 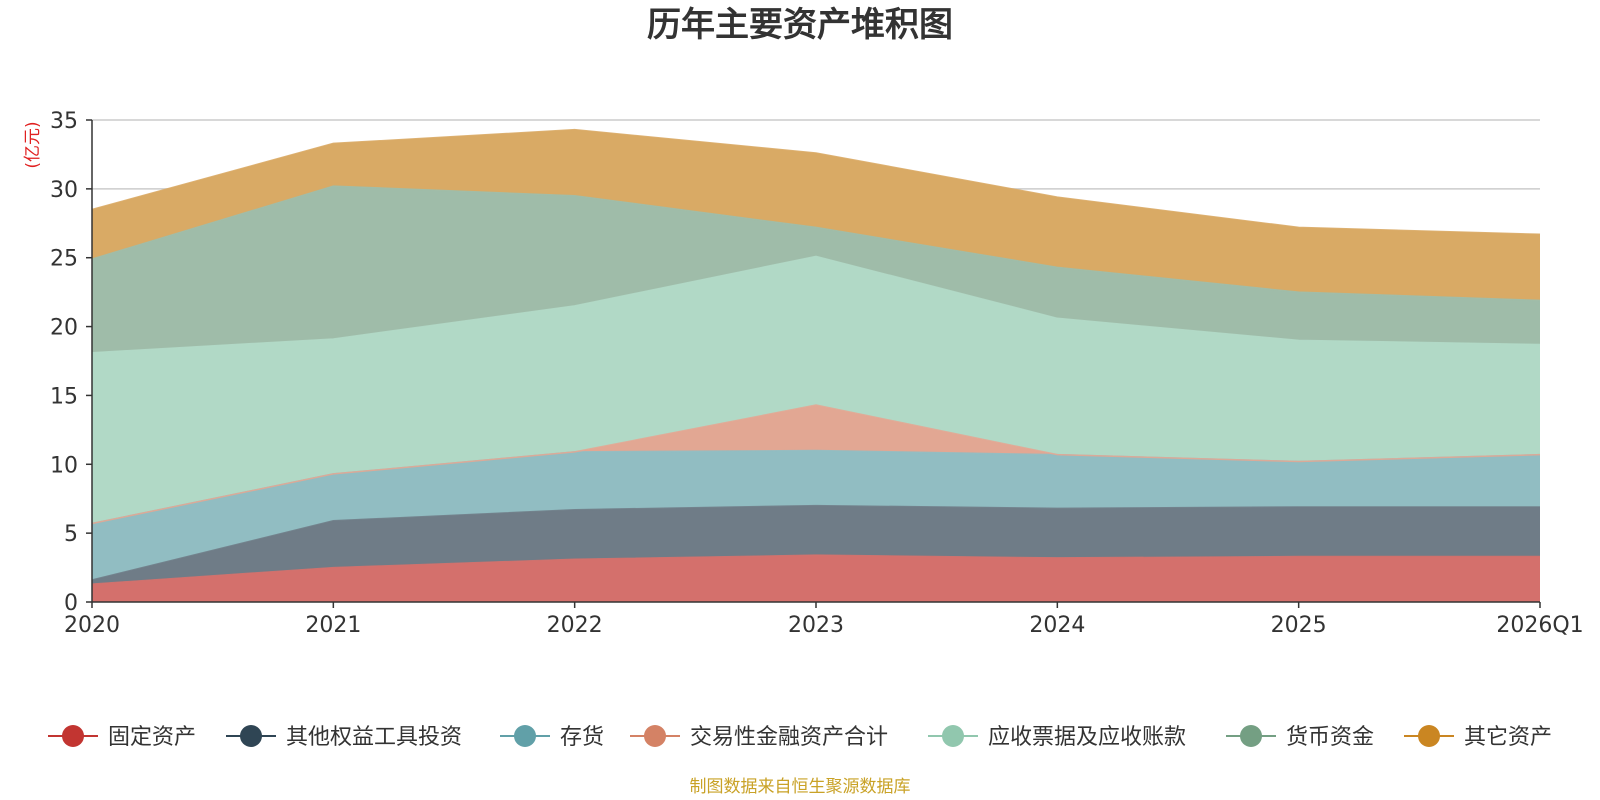 I want to click on legend-item-1: 其他权益工具投资, so click(x=344, y=737).